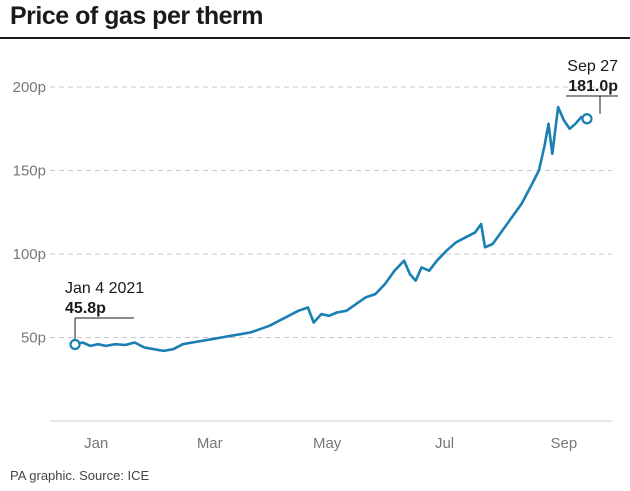 This screenshot has height=491, width=630. What do you see at coordinates (564, 443) in the screenshot?
I see `x-tick-label: Sep` at bounding box center [564, 443].